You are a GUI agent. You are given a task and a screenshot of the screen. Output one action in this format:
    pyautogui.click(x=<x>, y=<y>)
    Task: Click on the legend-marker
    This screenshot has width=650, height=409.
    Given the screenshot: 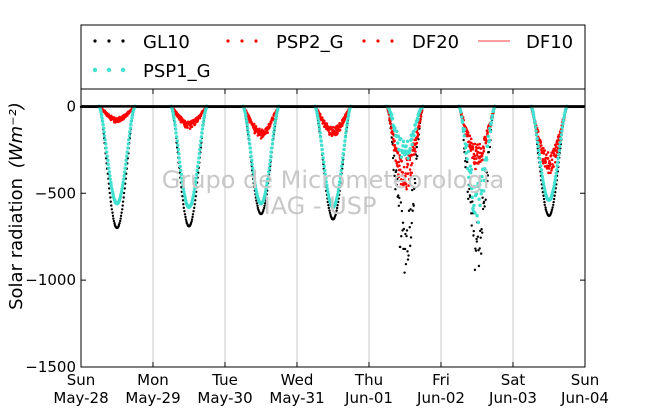 What is the action you would take?
    pyautogui.click(x=109, y=41)
    